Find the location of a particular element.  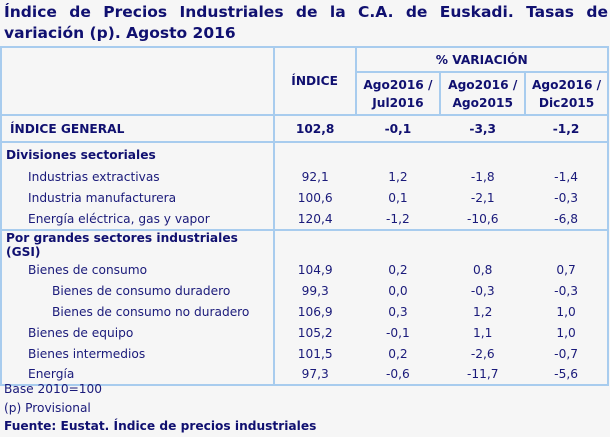

row-indice: 99,3 is located at coordinates (314, 290).